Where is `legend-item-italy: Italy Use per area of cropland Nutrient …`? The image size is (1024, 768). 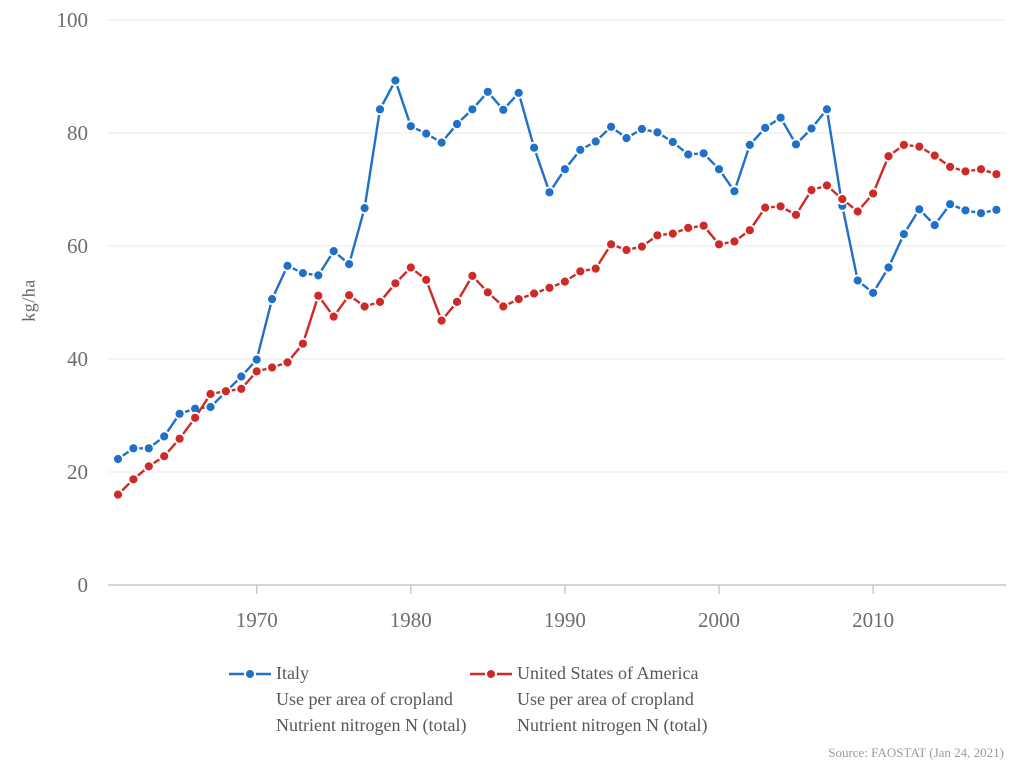
legend-item-italy: Italy Use per area of cropland Nutrient … is located at coordinates (347, 699).